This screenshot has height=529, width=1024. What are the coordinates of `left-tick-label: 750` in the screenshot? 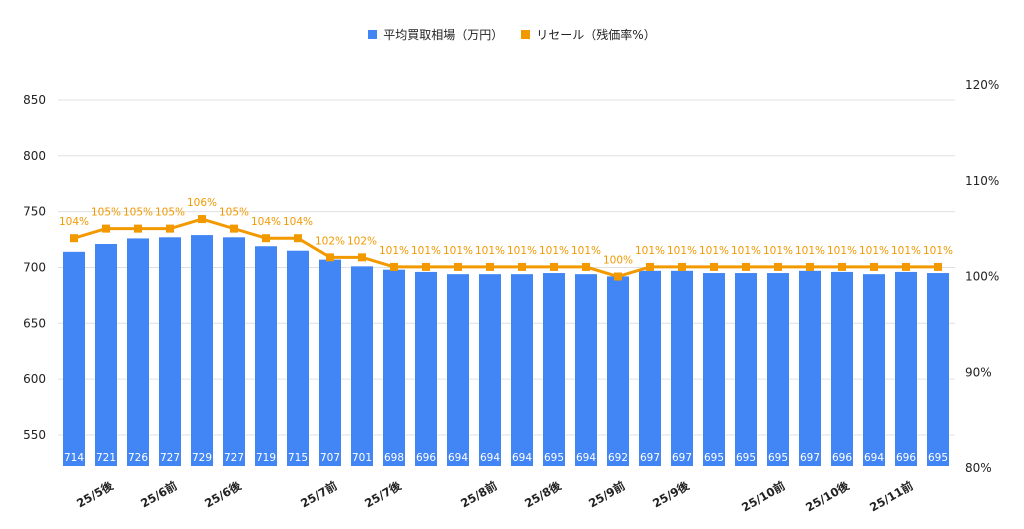 It's located at (34, 212).